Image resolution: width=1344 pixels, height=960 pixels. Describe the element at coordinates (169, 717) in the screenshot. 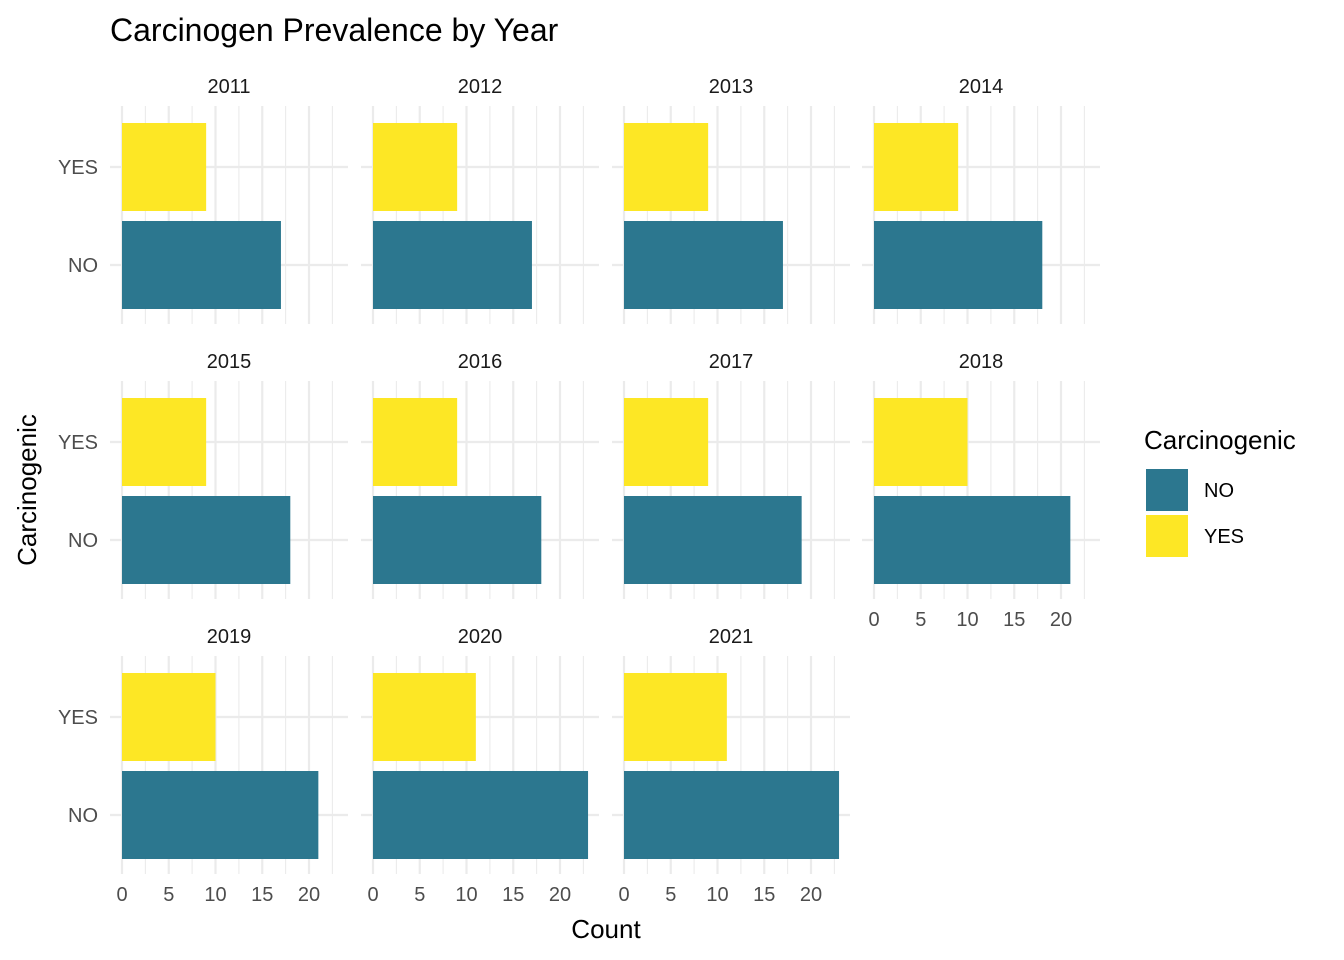

I see `bar-yes-2019` at that location.